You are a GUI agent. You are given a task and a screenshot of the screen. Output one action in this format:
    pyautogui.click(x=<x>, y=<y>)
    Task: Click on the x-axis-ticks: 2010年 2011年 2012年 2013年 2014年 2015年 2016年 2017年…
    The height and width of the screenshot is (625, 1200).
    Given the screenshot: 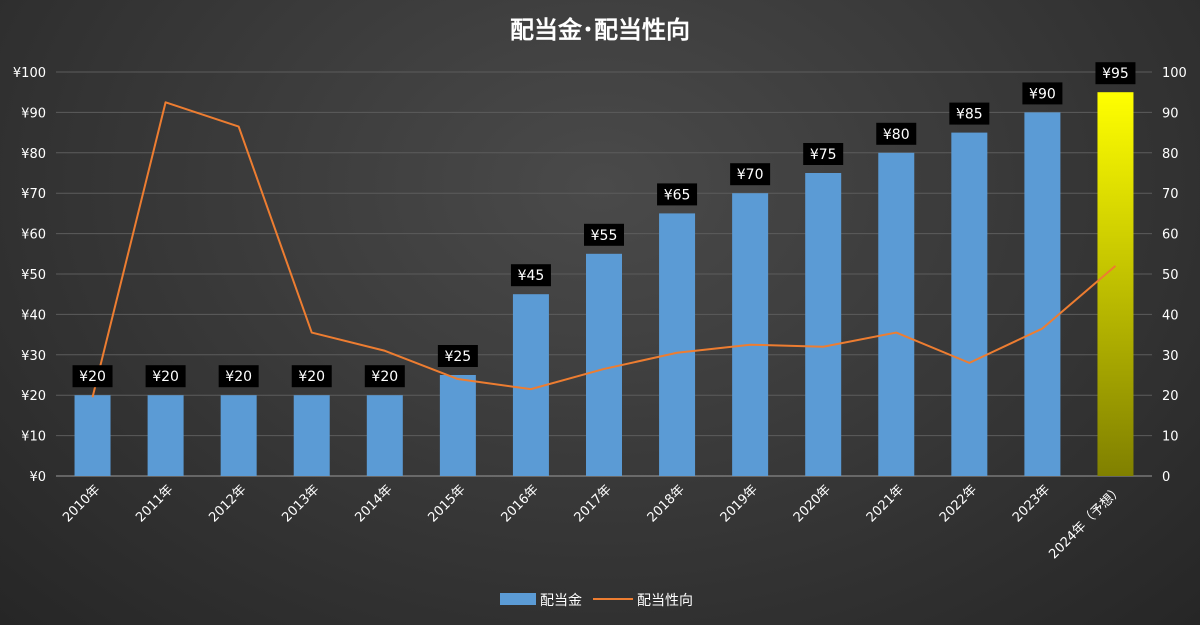 What is the action you would take?
    pyautogui.click(x=593, y=522)
    